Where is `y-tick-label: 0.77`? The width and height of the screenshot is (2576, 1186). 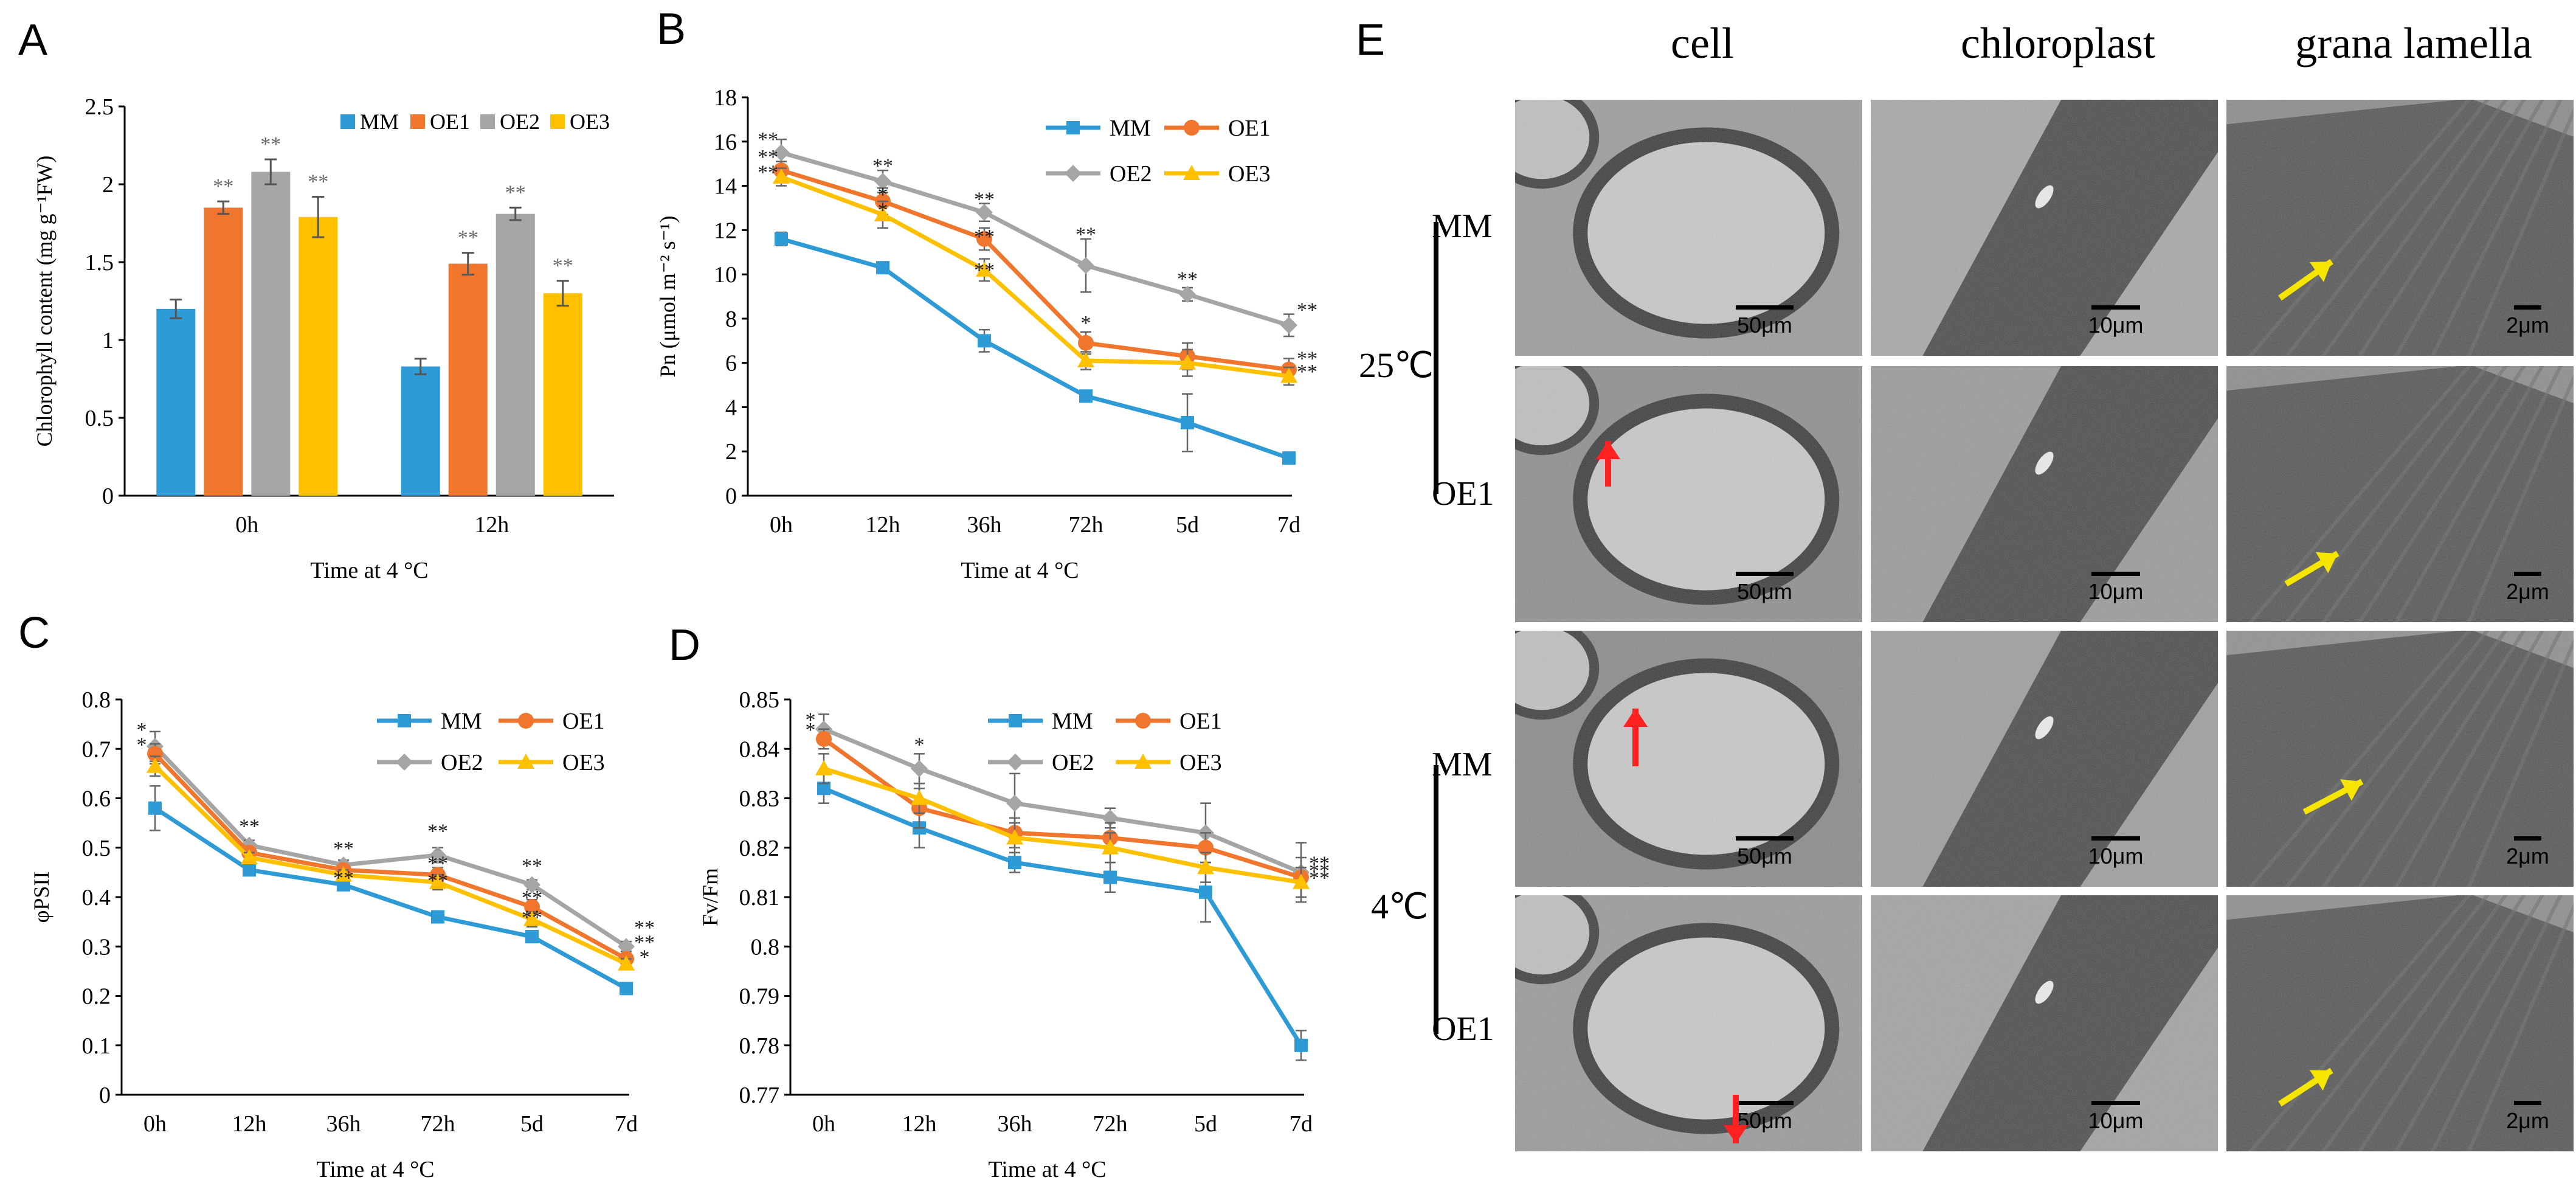 y-tick-label: 0.77 is located at coordinates (759, 1095).